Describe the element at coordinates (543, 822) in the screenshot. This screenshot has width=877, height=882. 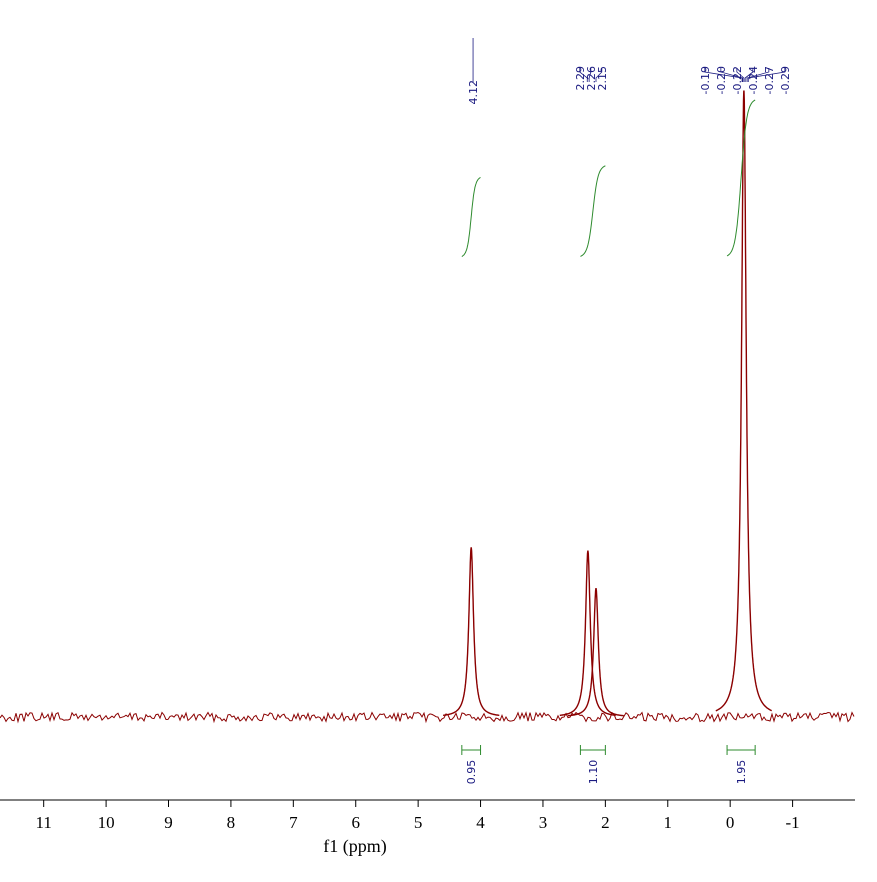
I see `x-tick-label: 3` at that location.